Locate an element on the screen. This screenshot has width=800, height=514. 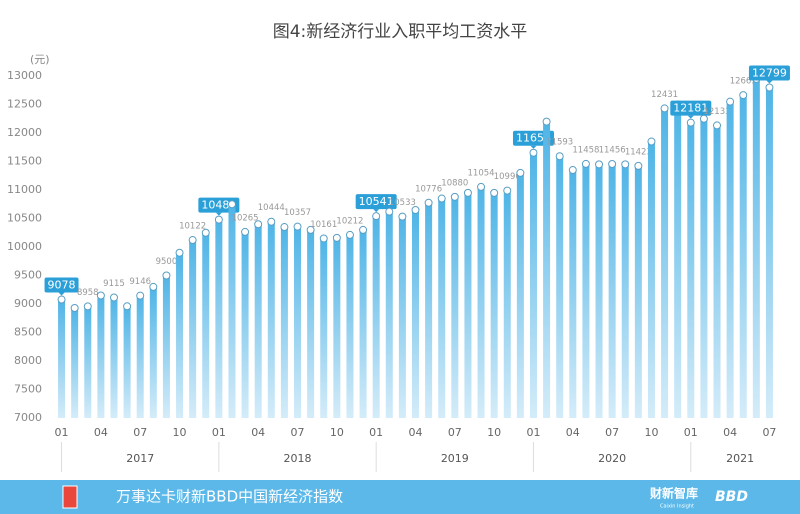
year-label: 2017 is located at coordinates (140, 458).